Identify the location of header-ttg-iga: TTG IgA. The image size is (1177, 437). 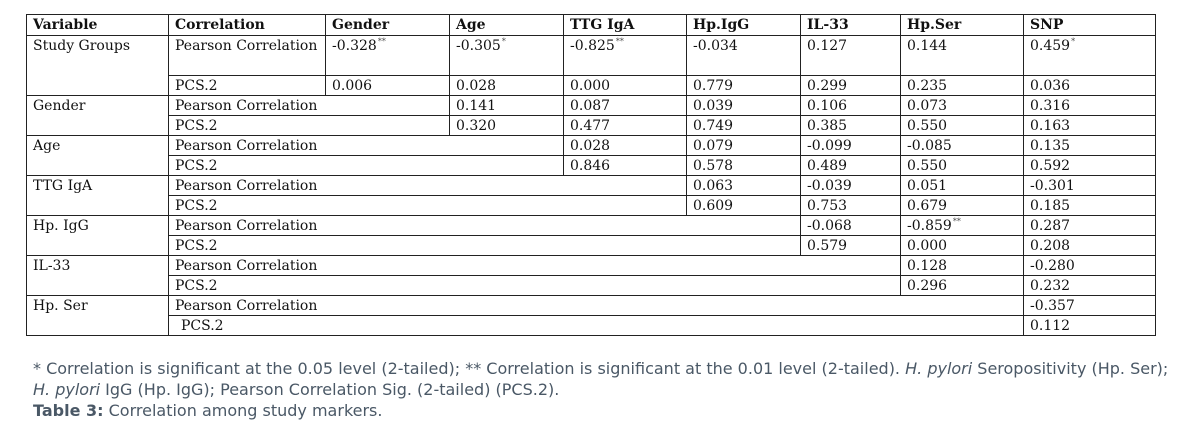
(625, 25).